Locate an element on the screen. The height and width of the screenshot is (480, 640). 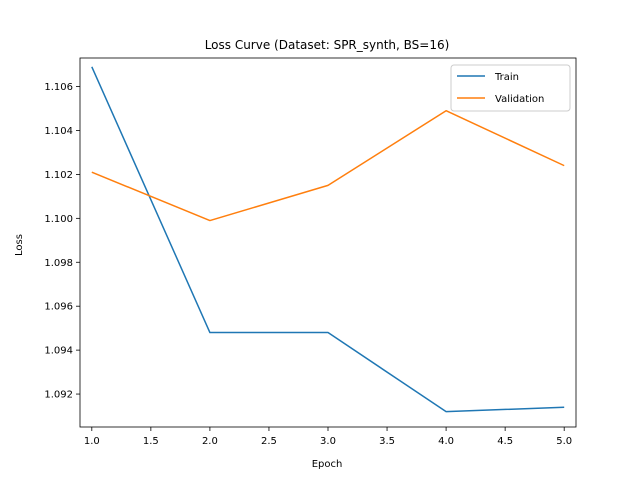
x-tick-label: 4.5 is located at coordinates (505, 441).